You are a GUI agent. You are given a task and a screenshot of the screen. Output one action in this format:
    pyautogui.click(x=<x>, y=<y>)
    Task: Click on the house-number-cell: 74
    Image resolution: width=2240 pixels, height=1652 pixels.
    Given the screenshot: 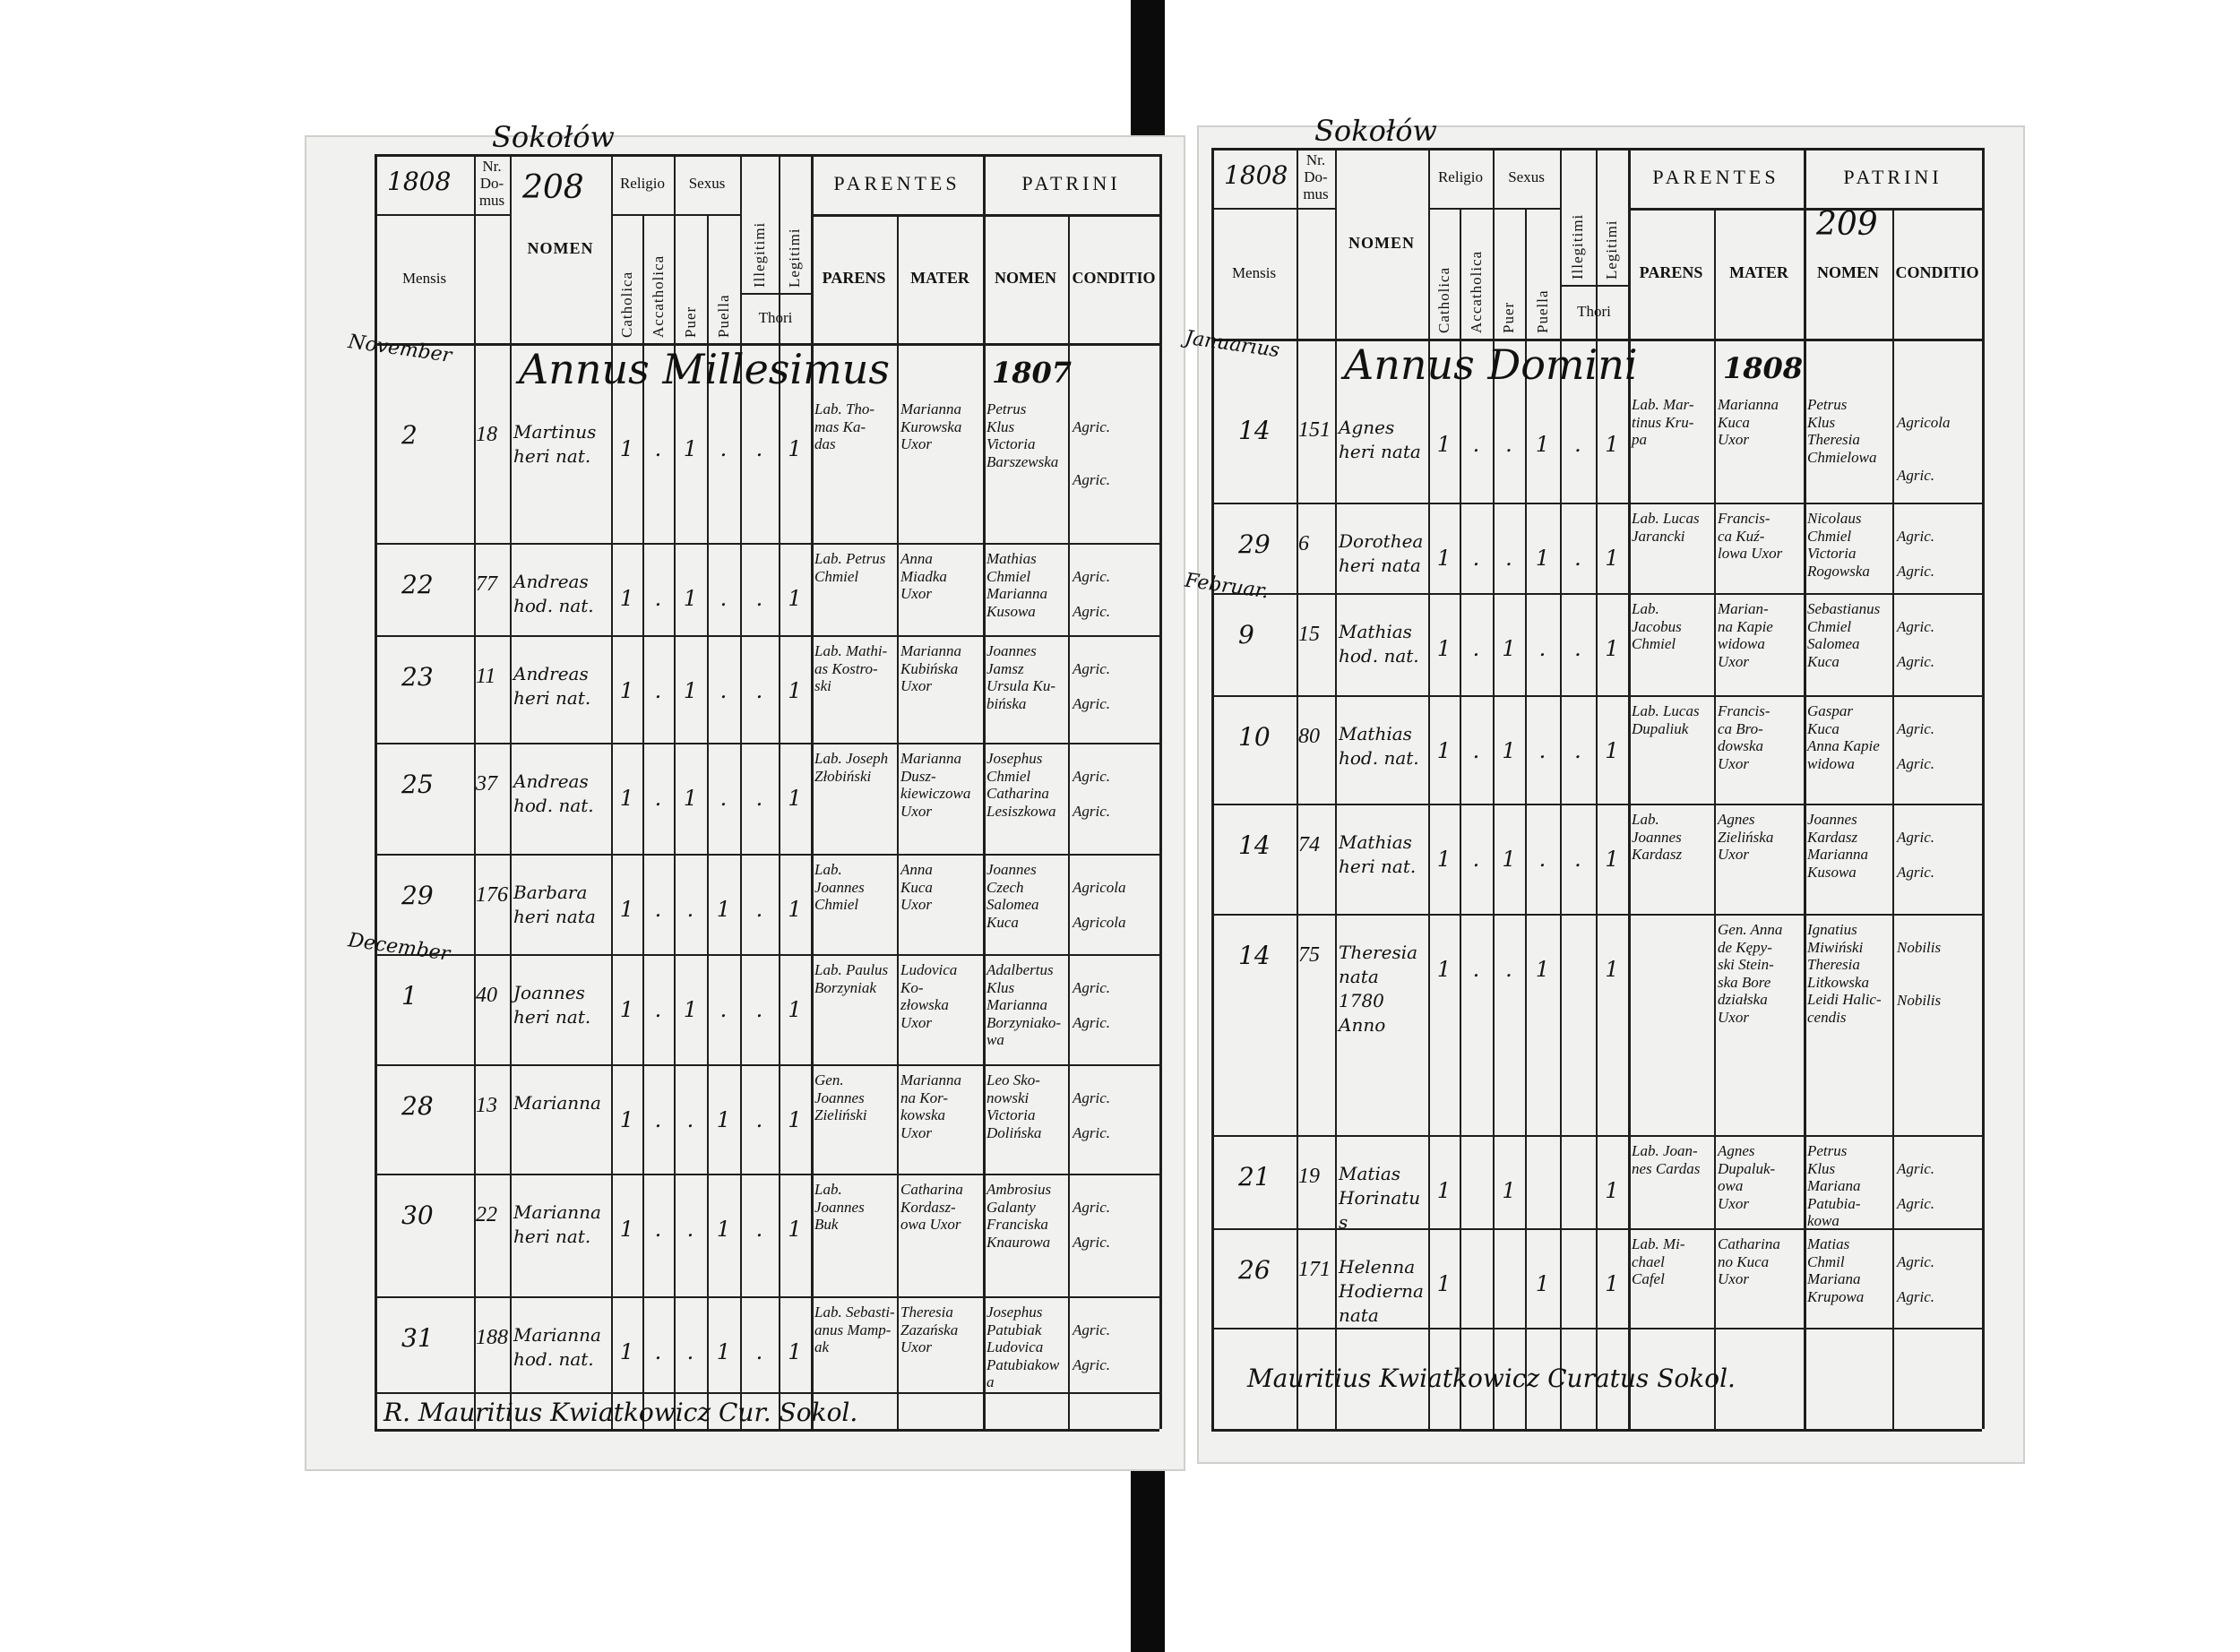 What is the action you would take?
    pyautogui.click(x=1309, y=844)
    